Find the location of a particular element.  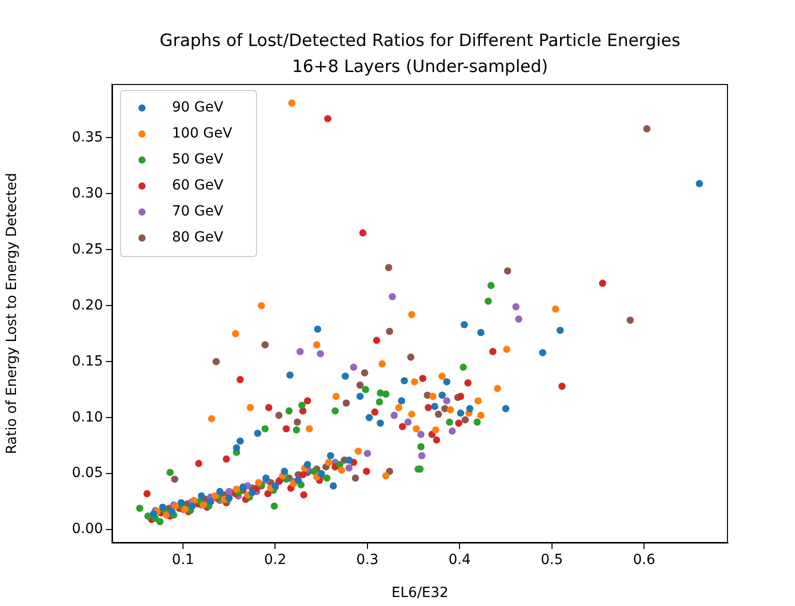

x-tick-label: 0.4 is located at coordinates (459, 560).